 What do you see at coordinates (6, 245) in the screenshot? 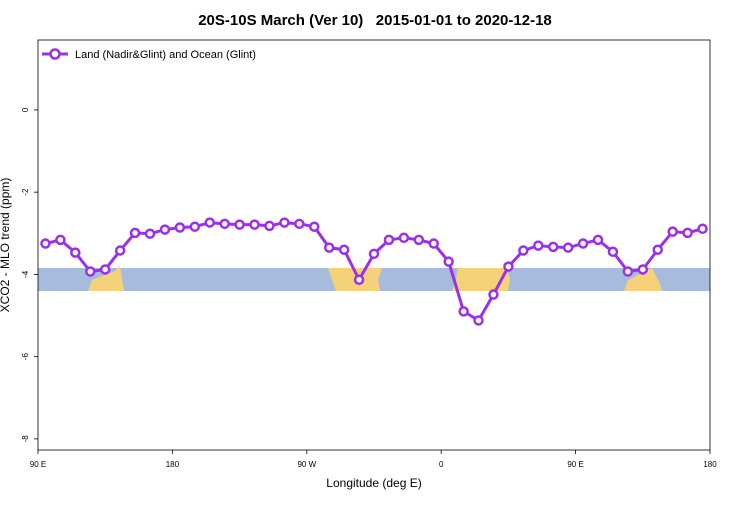
I see `y-axis-label: XCO2 - MLO trend (ppm)` at bounding box center [6, 245].